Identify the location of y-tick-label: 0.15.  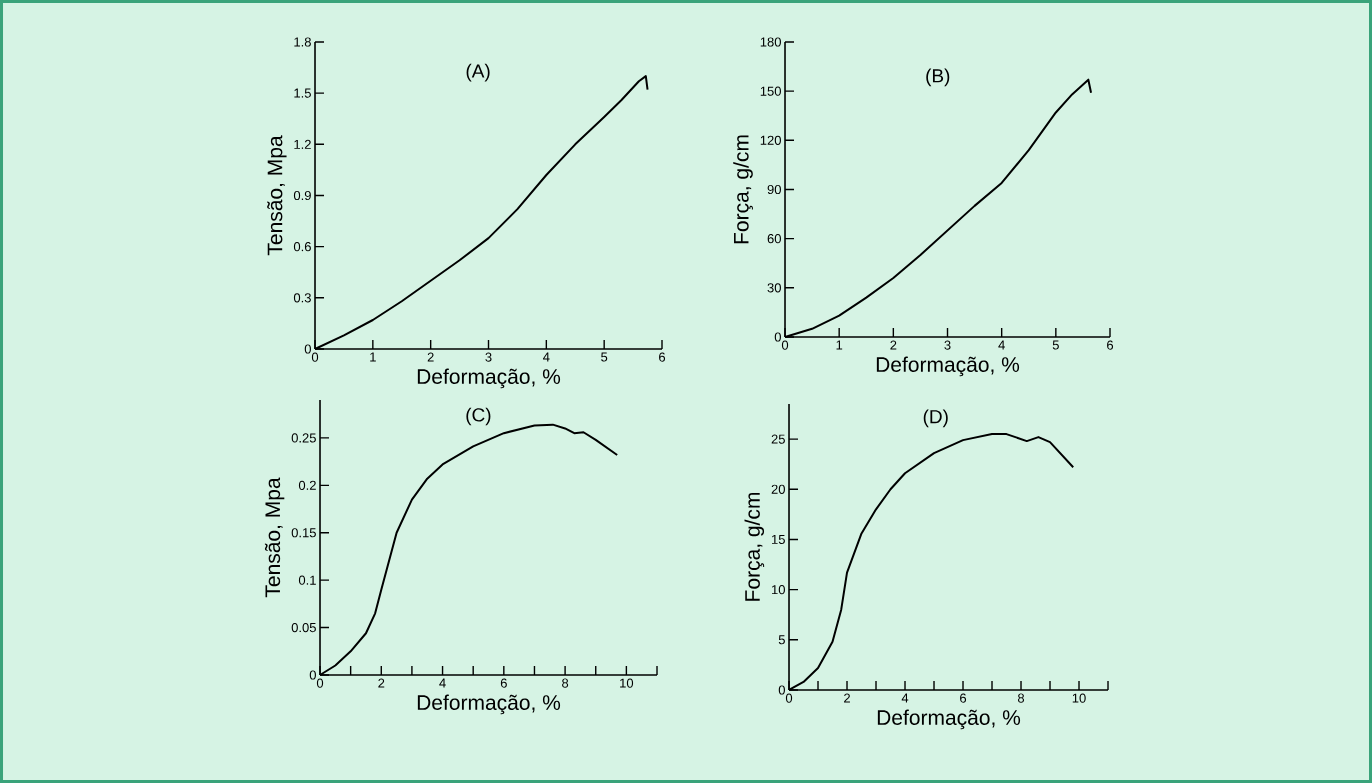
(303, 533).